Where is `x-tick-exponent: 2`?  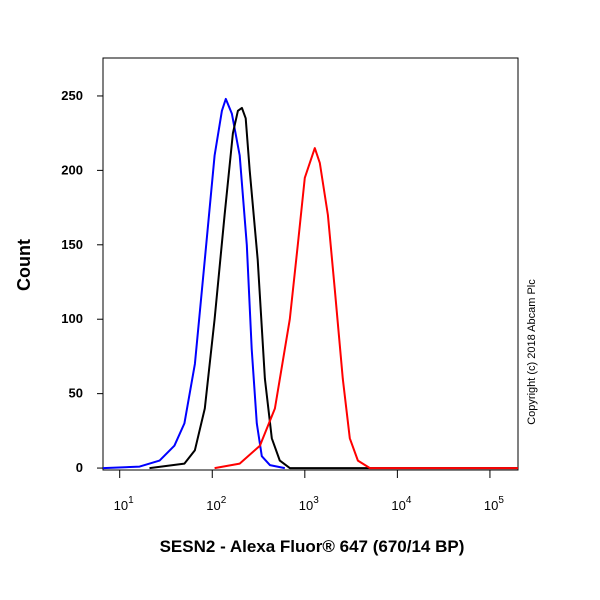
x-tick-exponent: 2 is located at coordinates (224, 500).